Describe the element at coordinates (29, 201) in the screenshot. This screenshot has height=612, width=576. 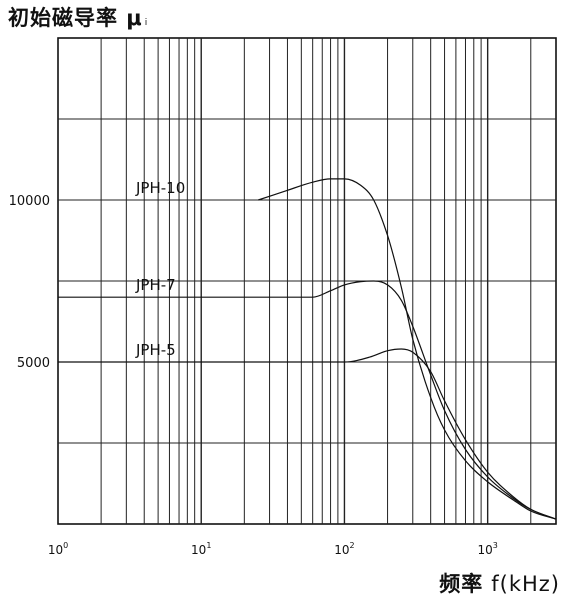
I see `y-tick-label: 10000` at that location.